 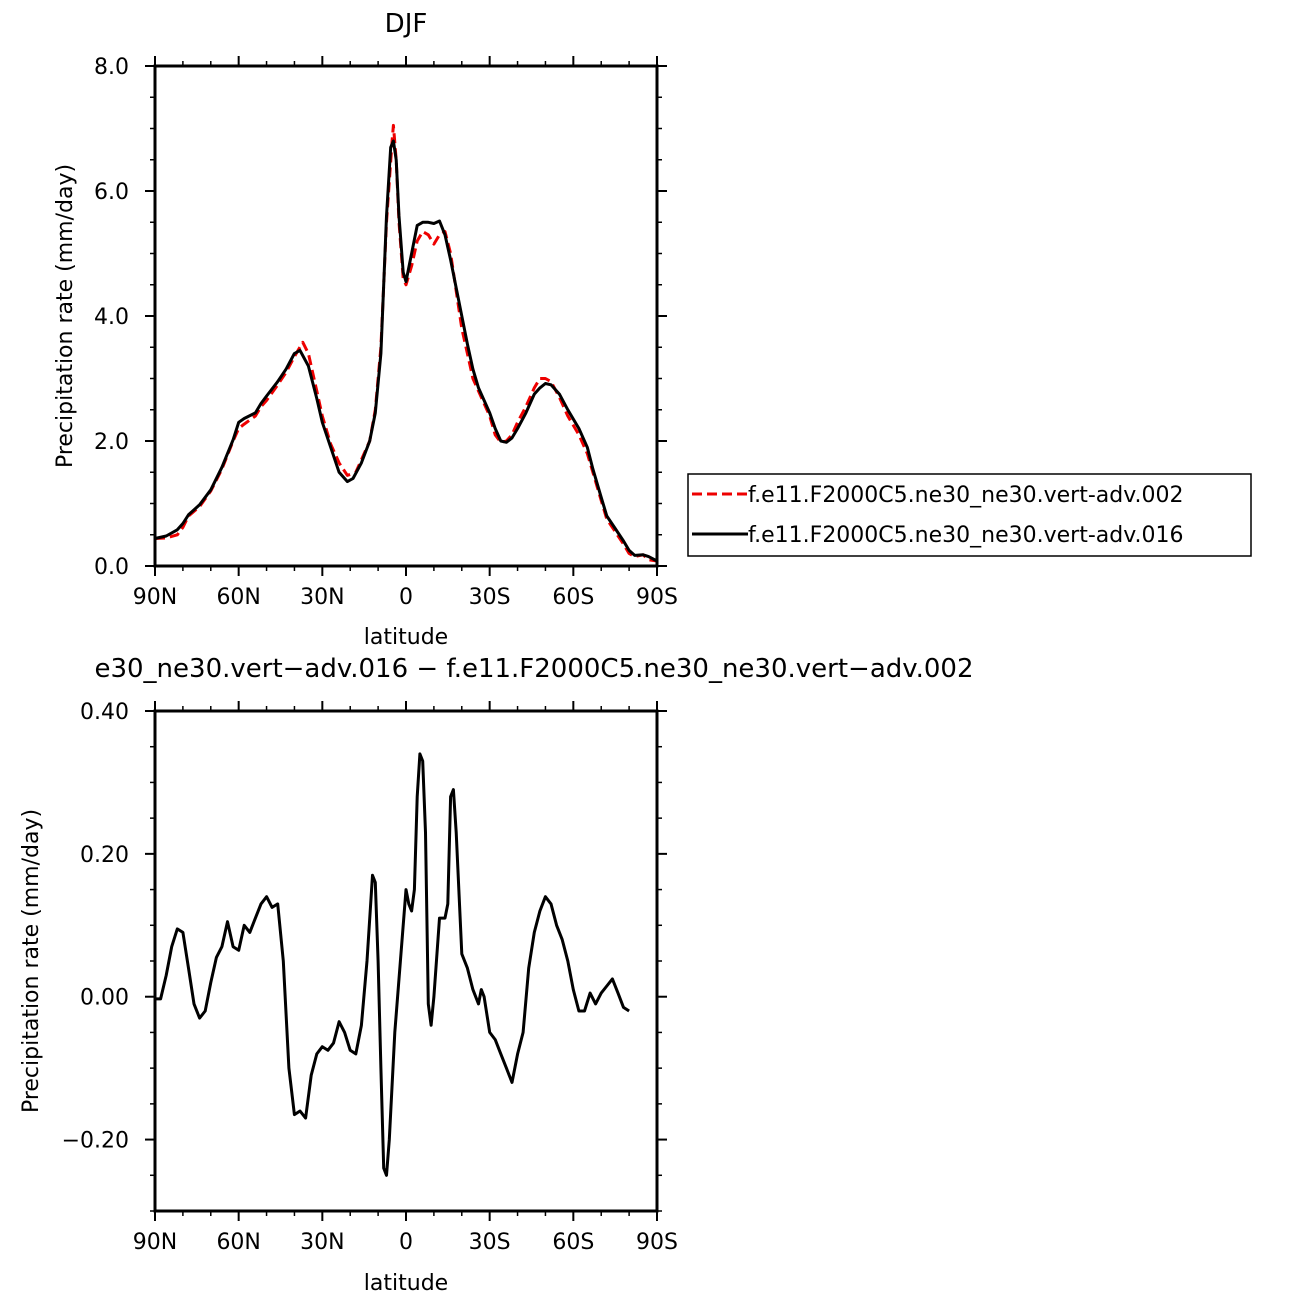 I want to click on legend-label-series-002: f.e11.F2000C5.ne30_ne30.vert-adv.002, so click(x=966, y=495).